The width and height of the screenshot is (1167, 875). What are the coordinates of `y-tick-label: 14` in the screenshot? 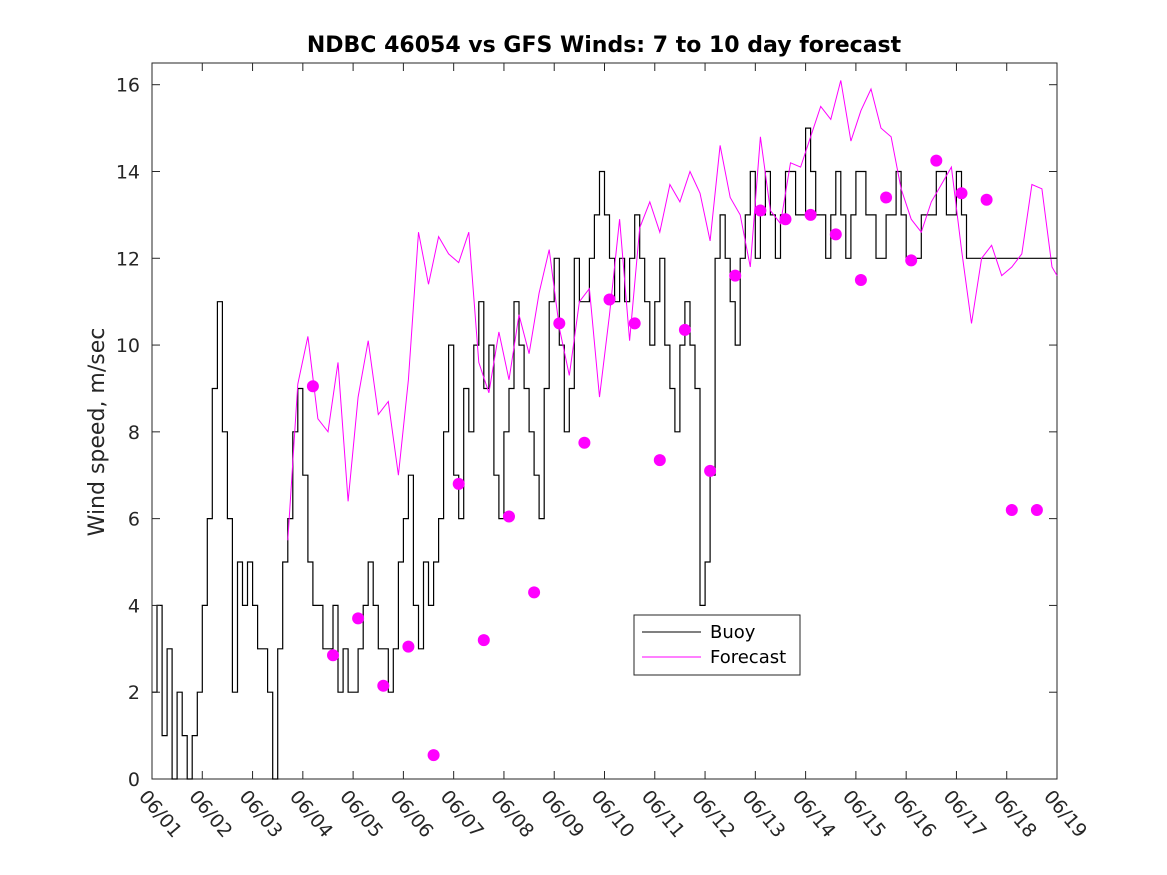 It's located at (128, 172).